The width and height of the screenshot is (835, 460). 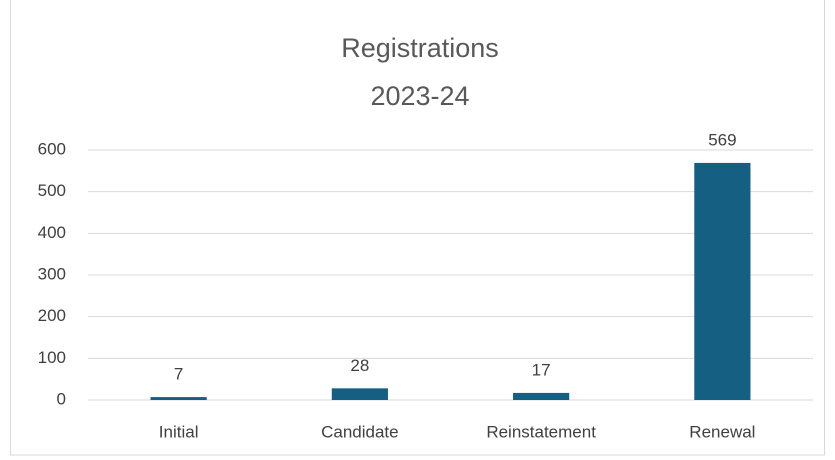 I want to click on x-tick-label: Reinstatement, so click(x=541, y=431).